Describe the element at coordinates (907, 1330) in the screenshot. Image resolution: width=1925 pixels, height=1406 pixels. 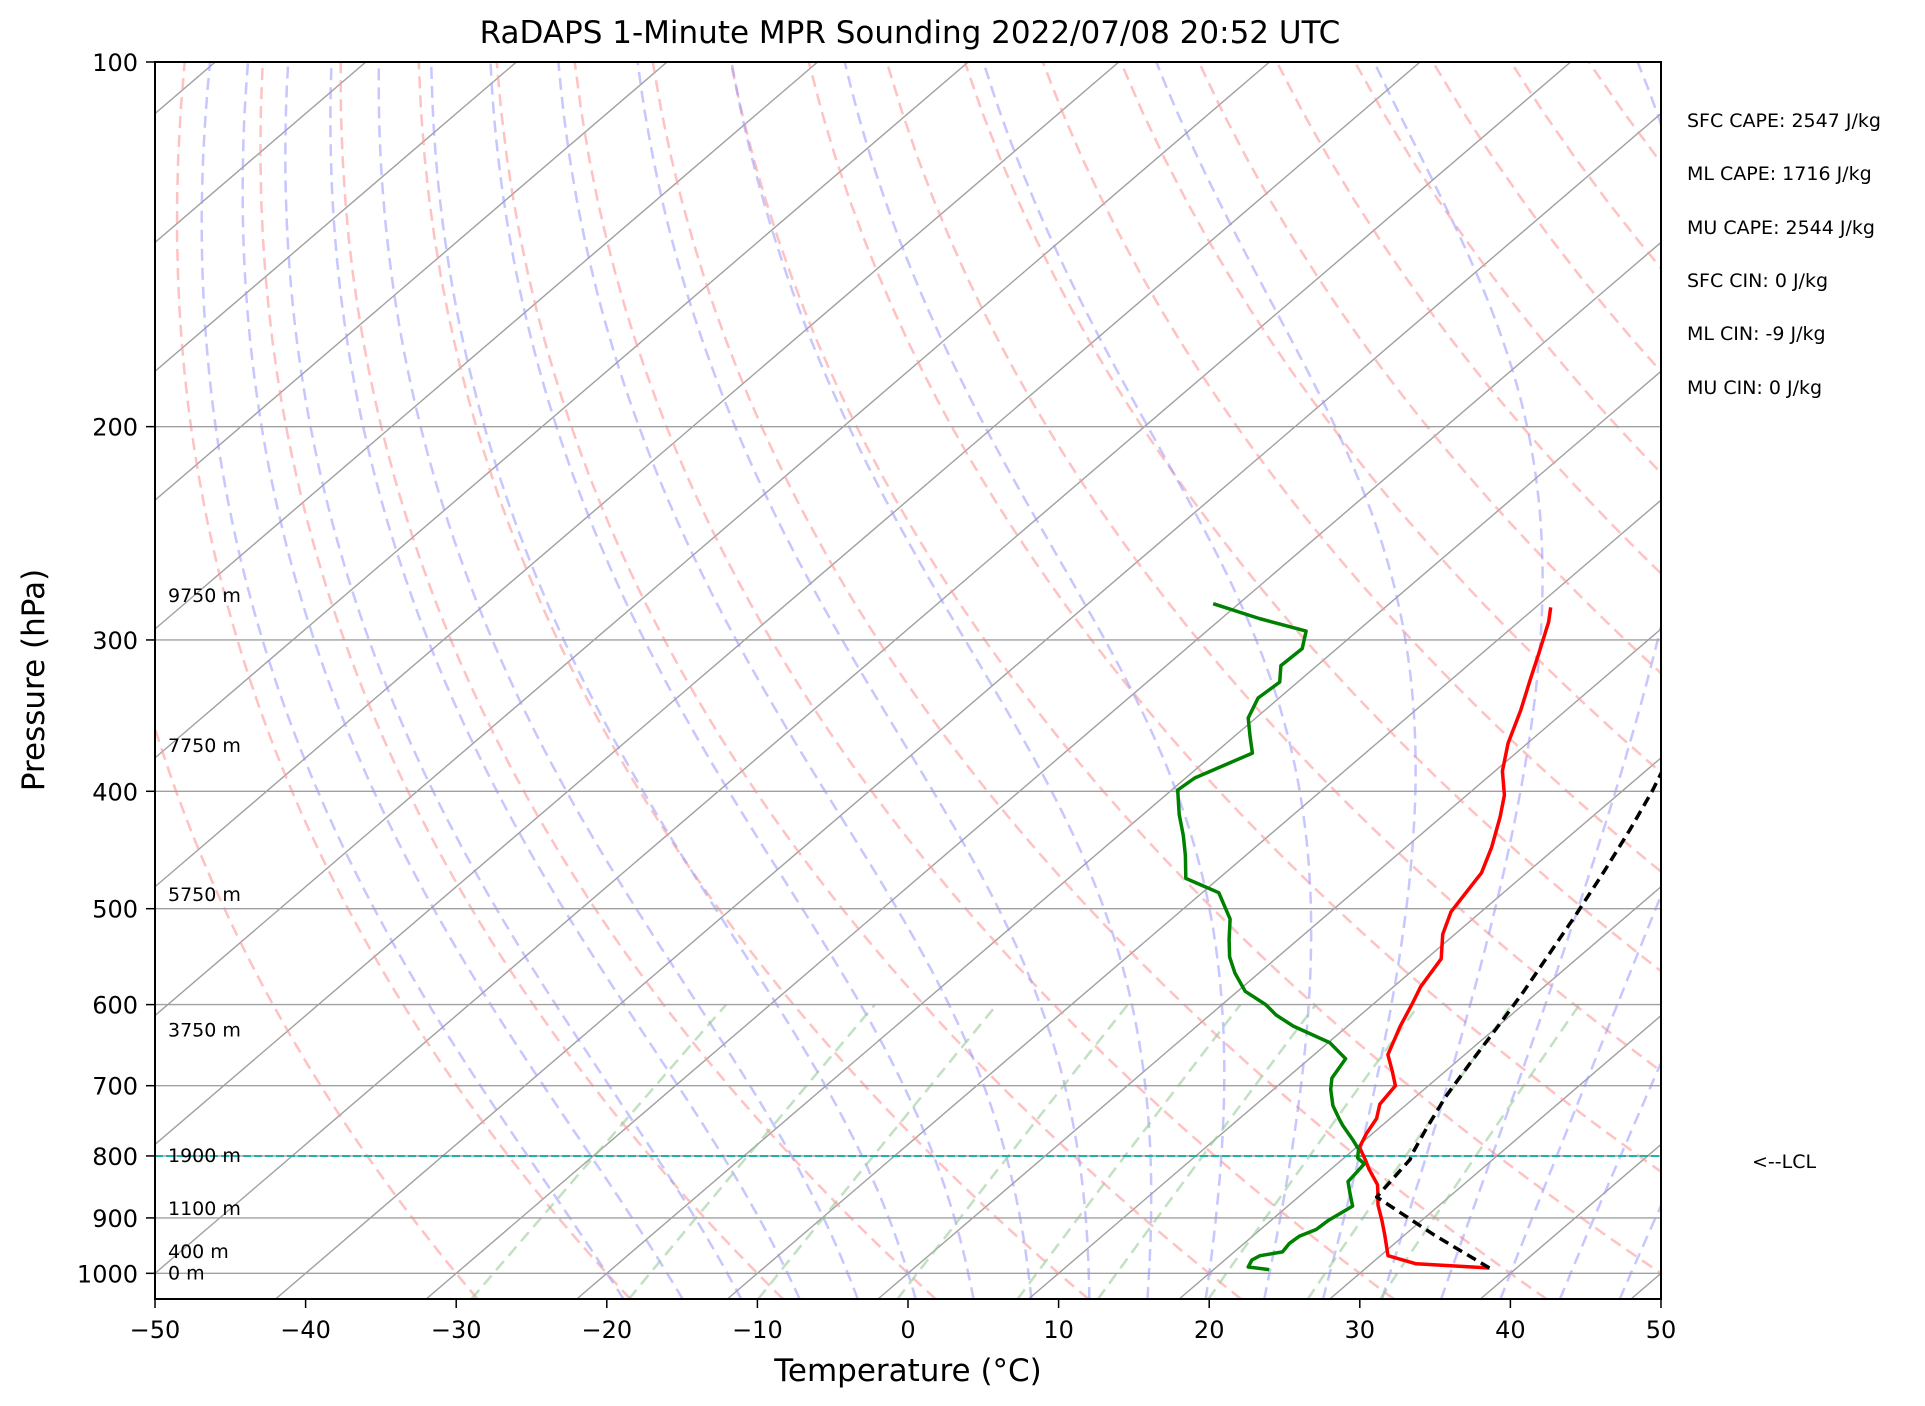
I see `x-tick-label: 0` at that location.